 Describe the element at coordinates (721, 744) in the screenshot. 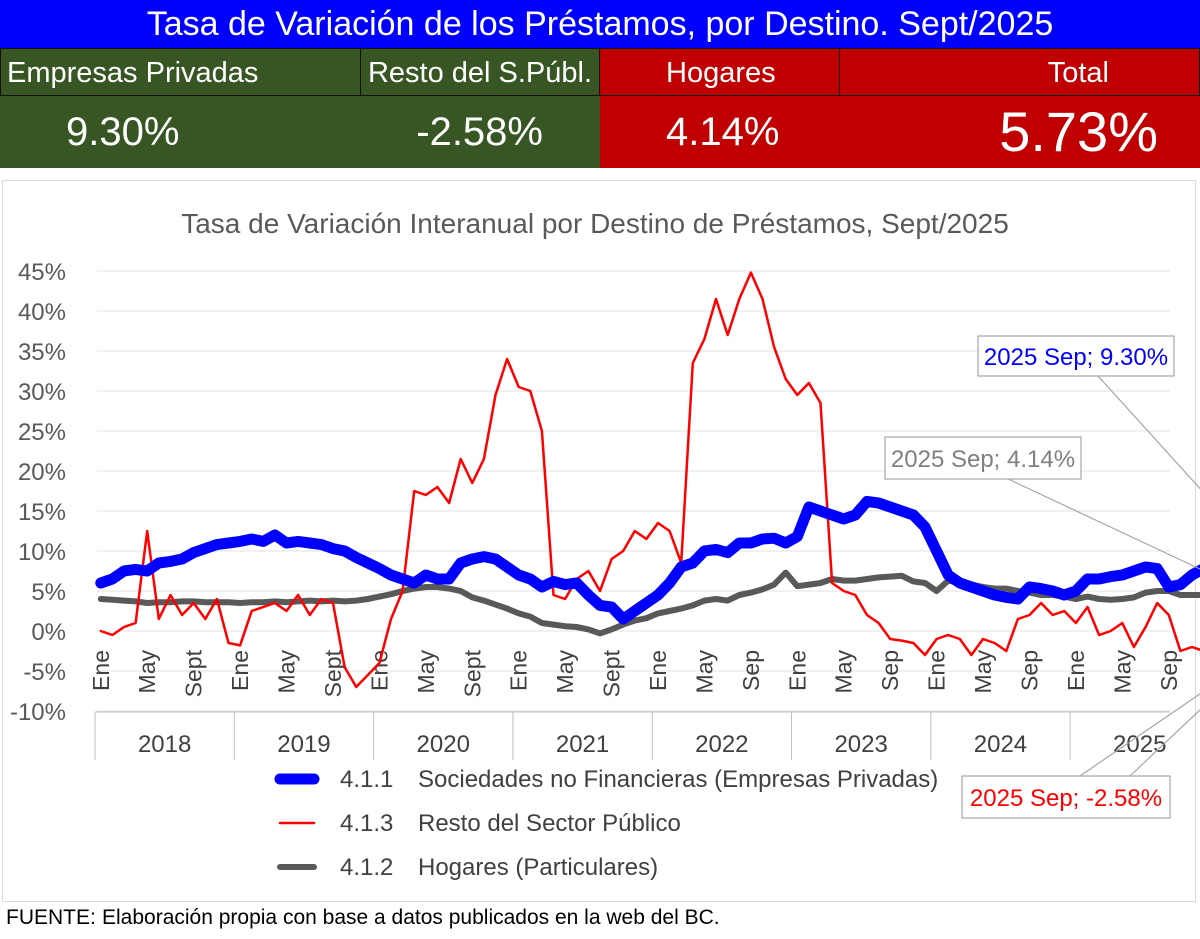

I see `x-year-label: 2022` at that location.